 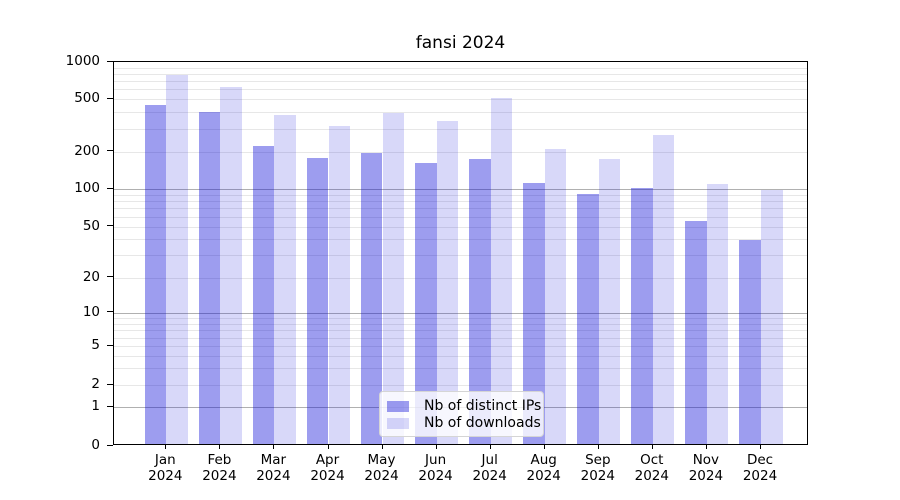 I want to click on legend-item-downloads: Nb of downloads, so click(x=464, y=423).